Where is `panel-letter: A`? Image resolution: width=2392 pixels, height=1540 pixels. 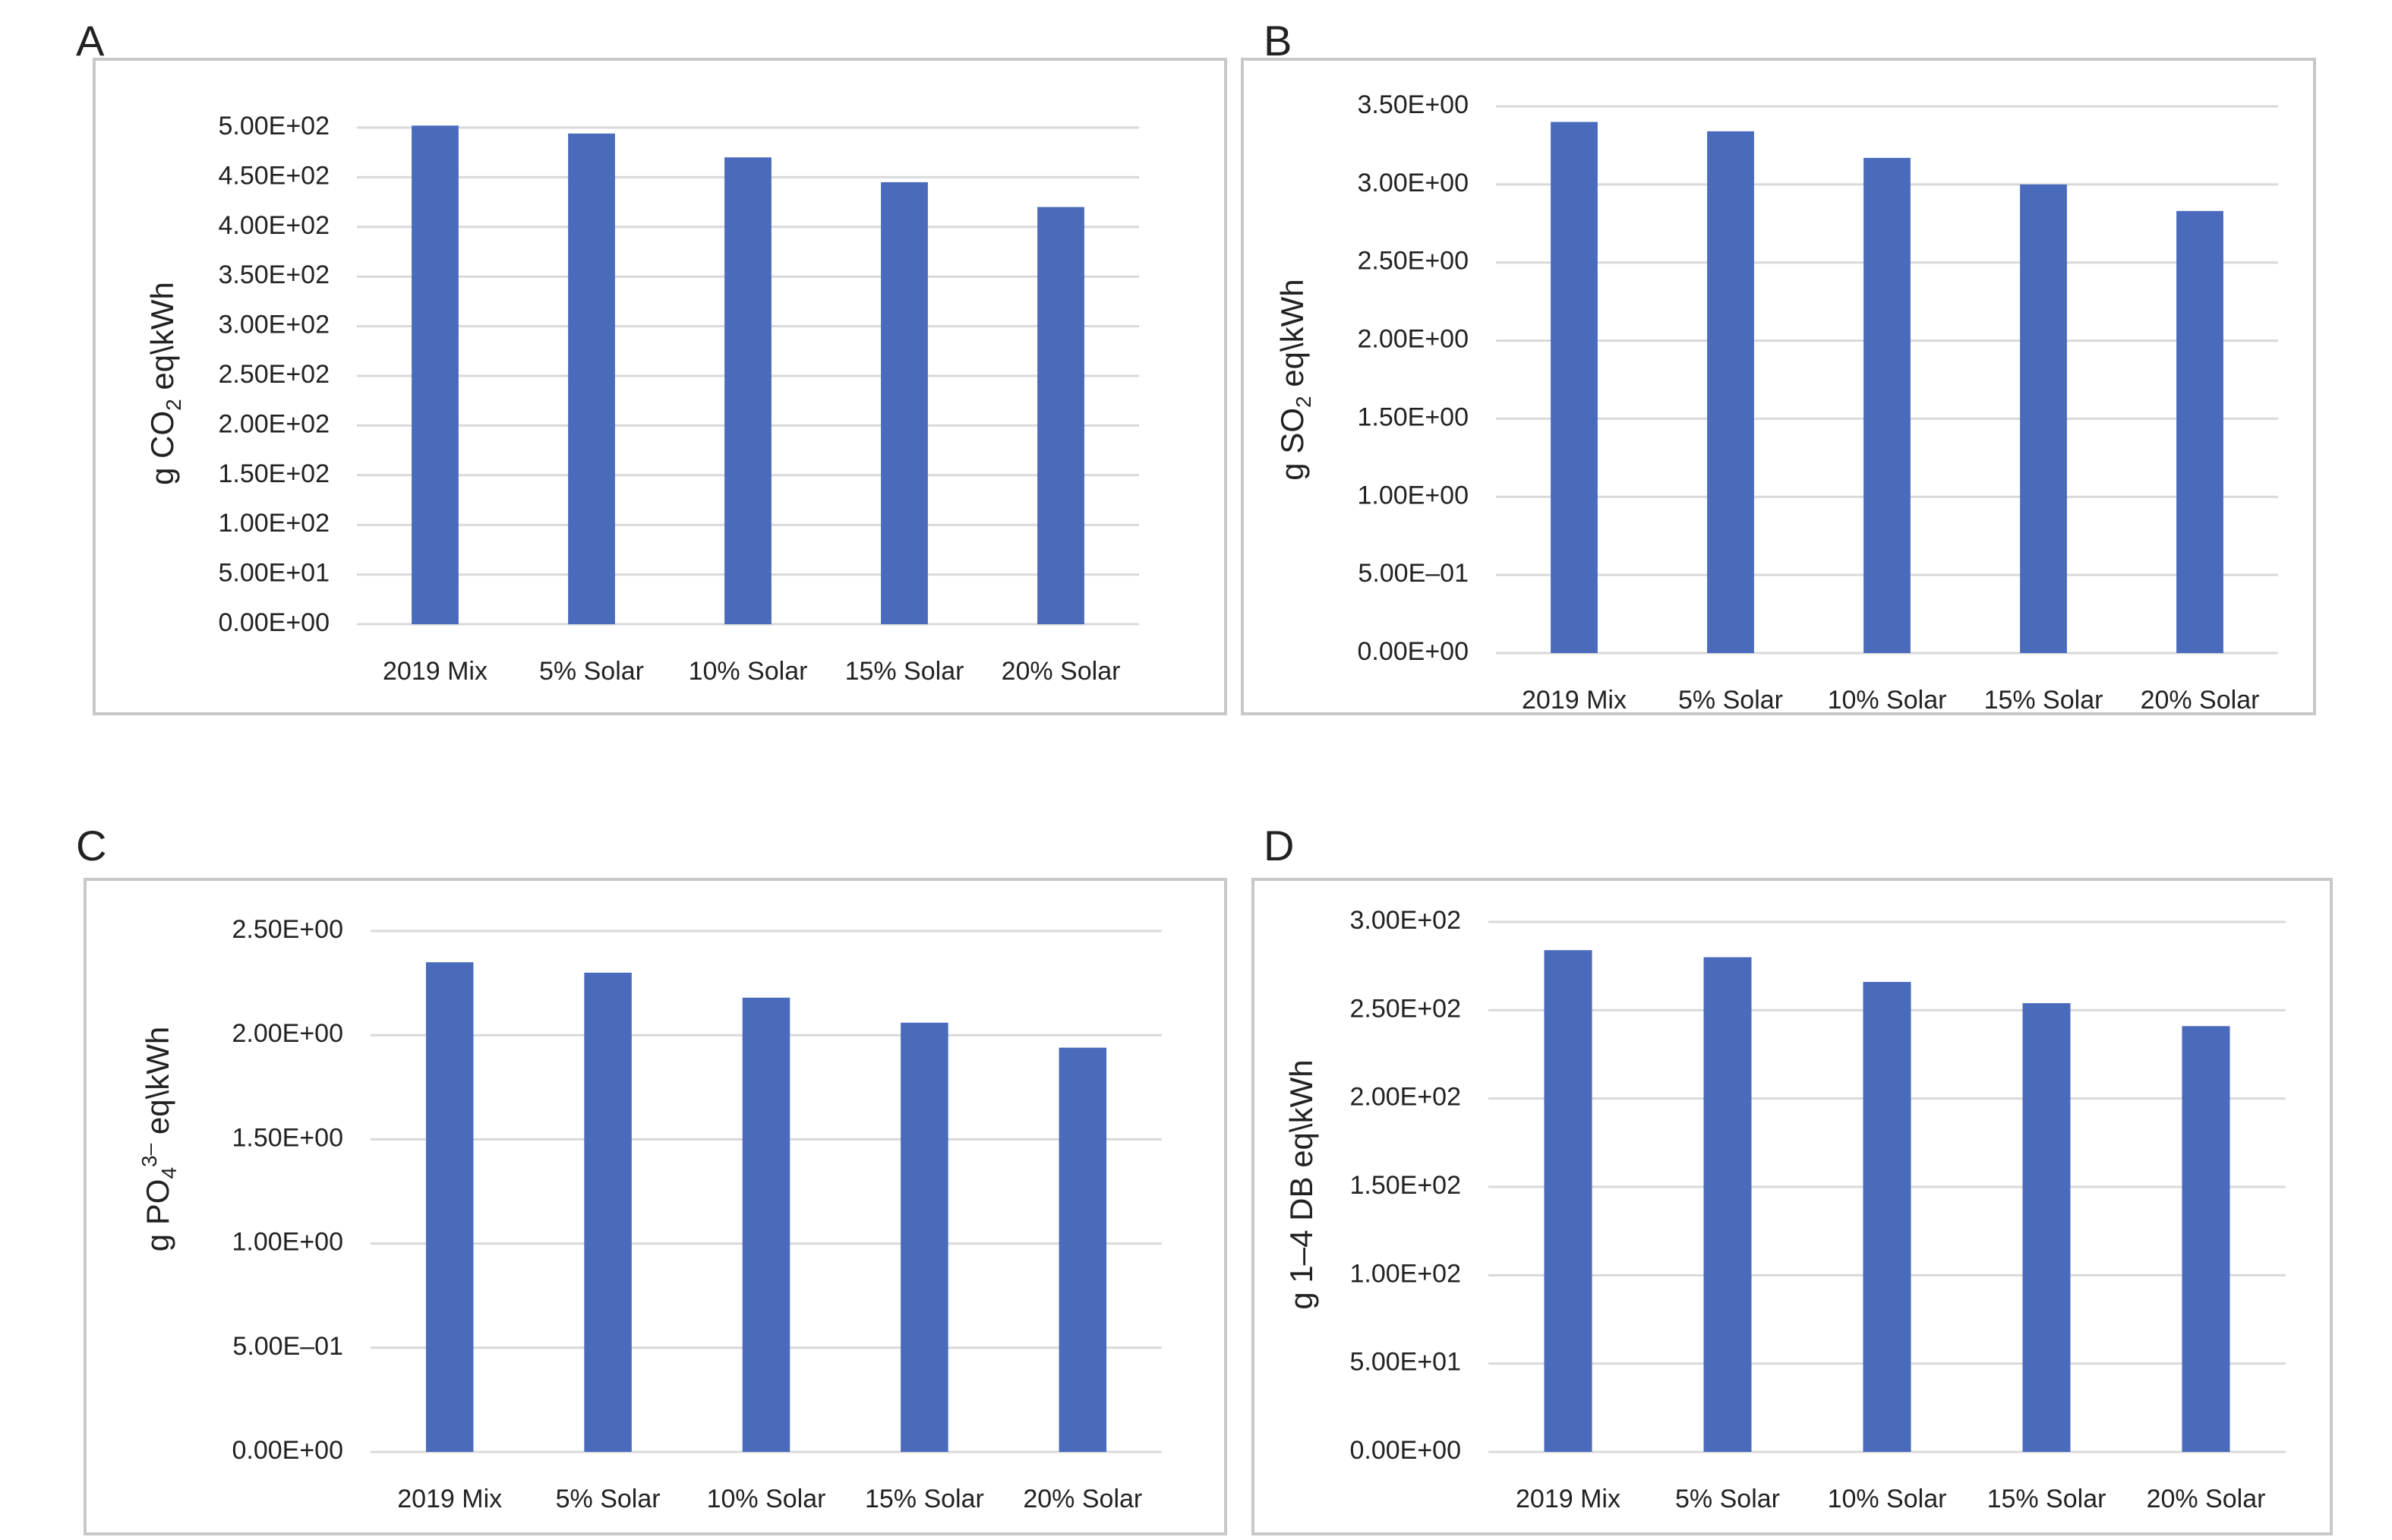 panel-letter: A is located at coordinates (90, 41).